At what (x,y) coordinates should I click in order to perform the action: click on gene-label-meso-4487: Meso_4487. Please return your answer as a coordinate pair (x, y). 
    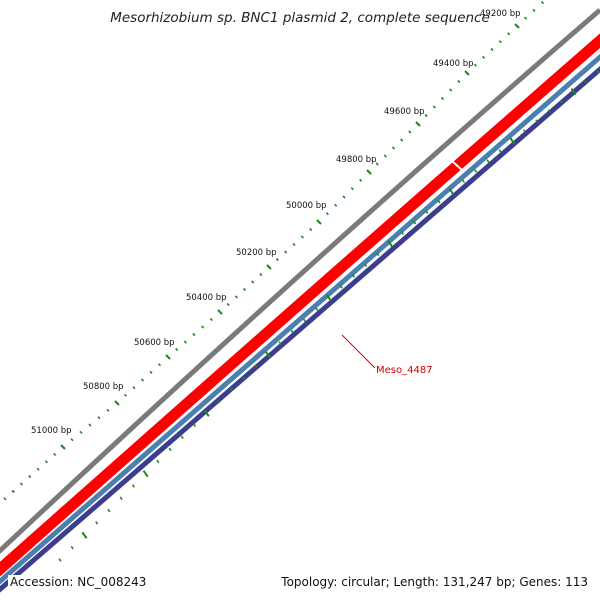
    Looking at the image, I should click on (404, 370).